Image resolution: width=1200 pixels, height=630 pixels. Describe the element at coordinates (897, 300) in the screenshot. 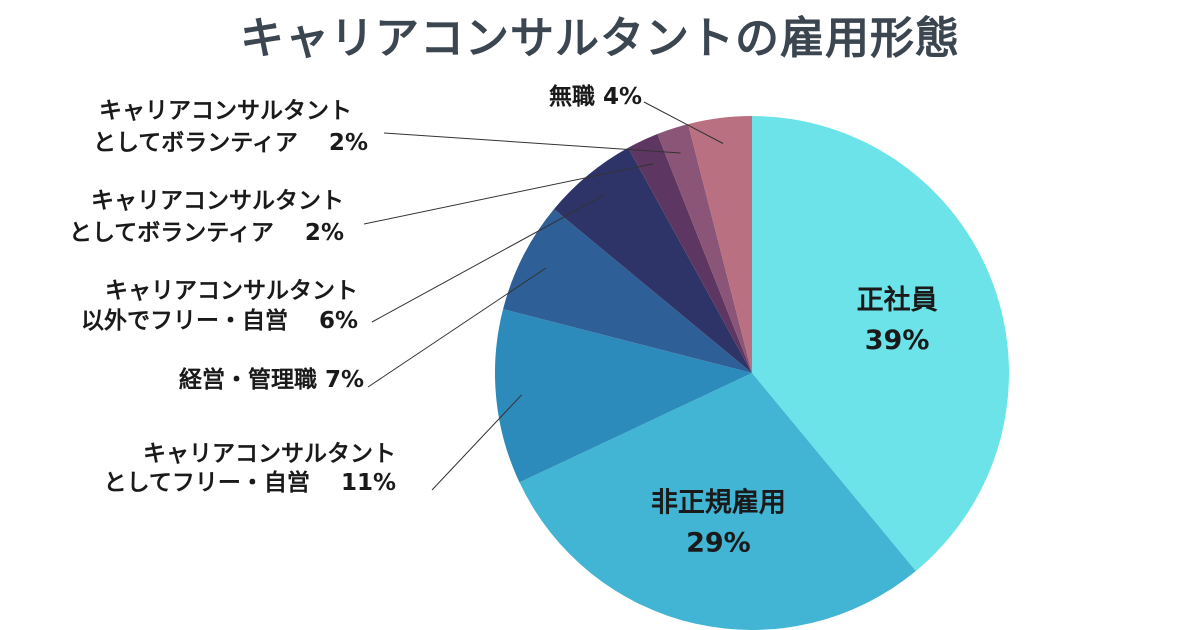

I see `slice-label-name-0: 正社員` at that location.